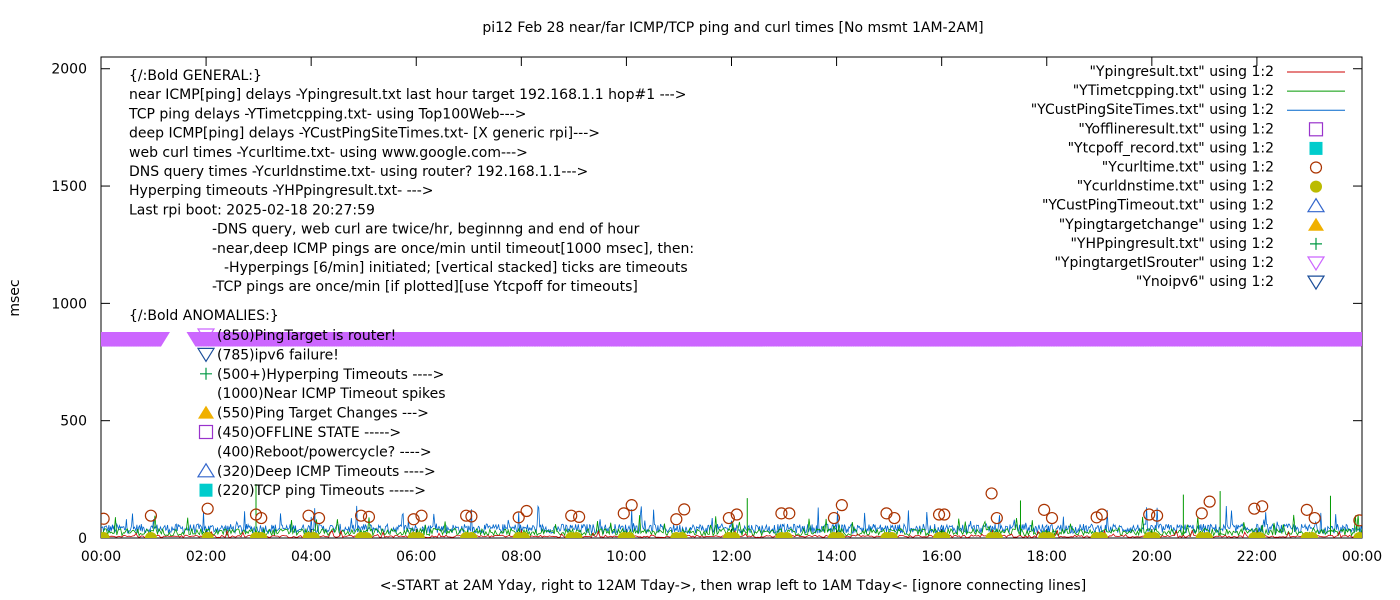 The height and width of the screenshot is (600, 1400). Describe the element at coordinates (204, 316) in the screenshot. I see `note-line: {/:Bold ANOMALIES:}` at that location.